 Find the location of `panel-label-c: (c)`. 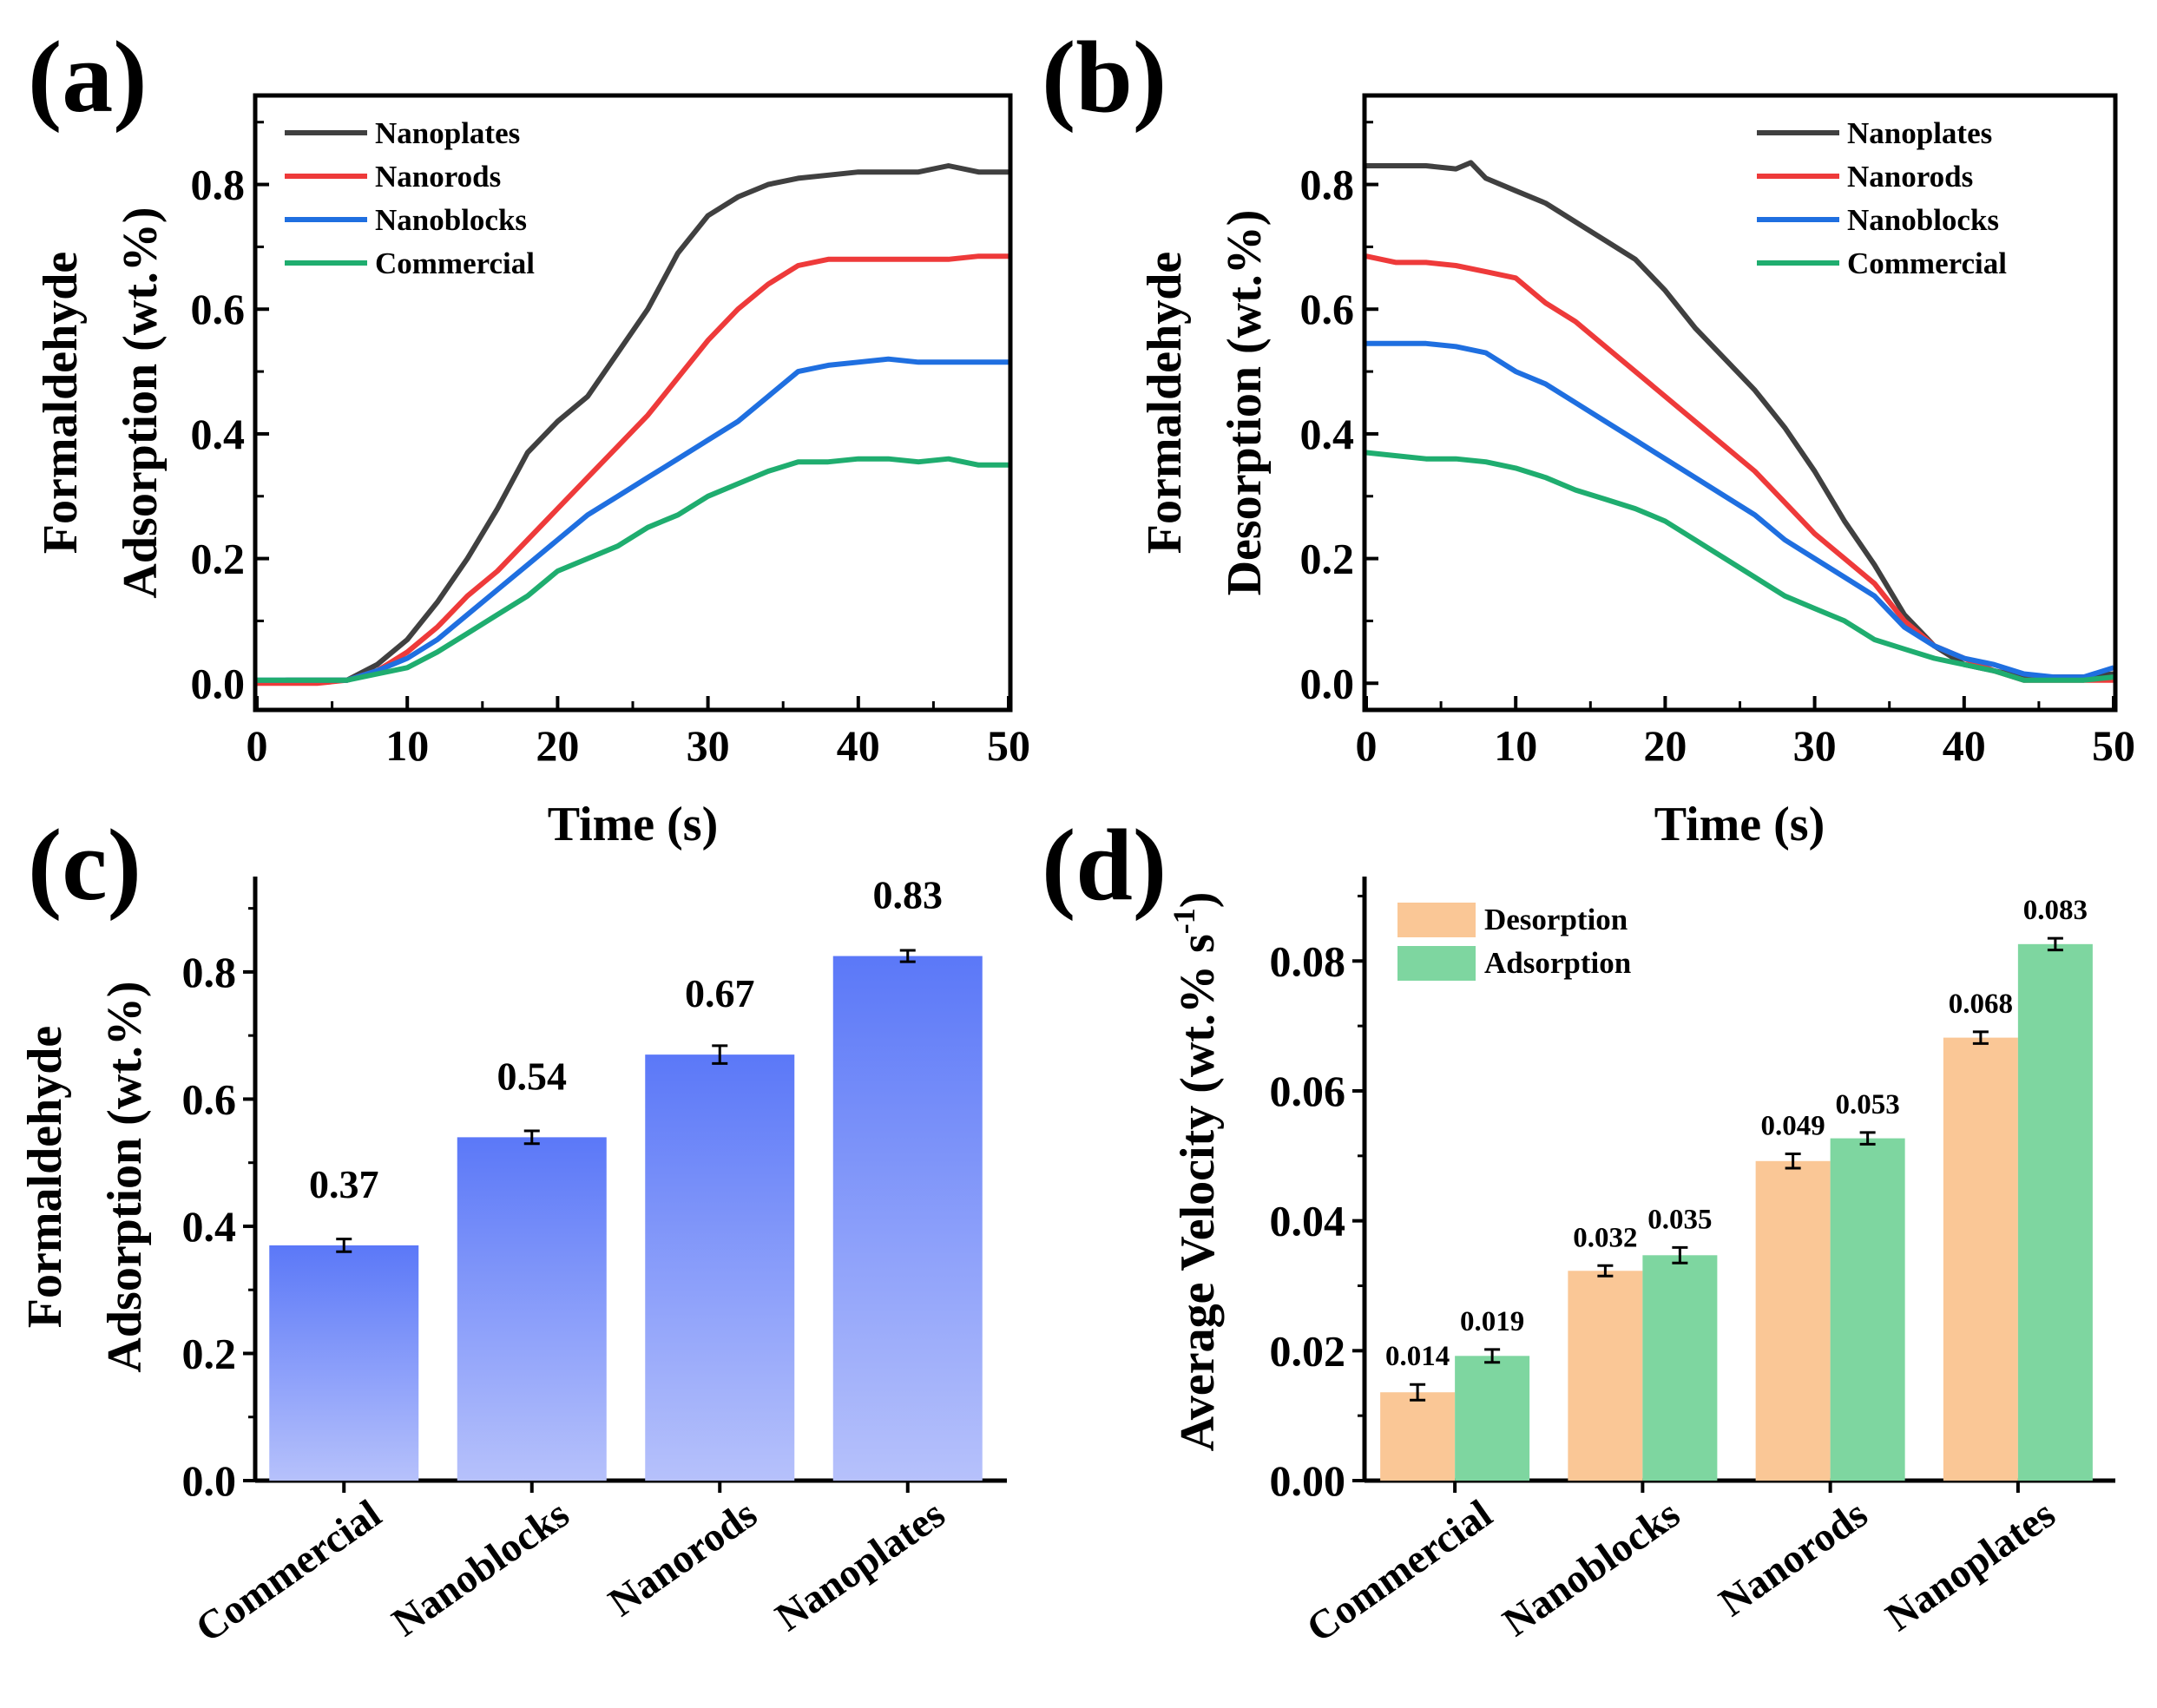

panel-label-c: (c) is located at coordinates (85, 865).